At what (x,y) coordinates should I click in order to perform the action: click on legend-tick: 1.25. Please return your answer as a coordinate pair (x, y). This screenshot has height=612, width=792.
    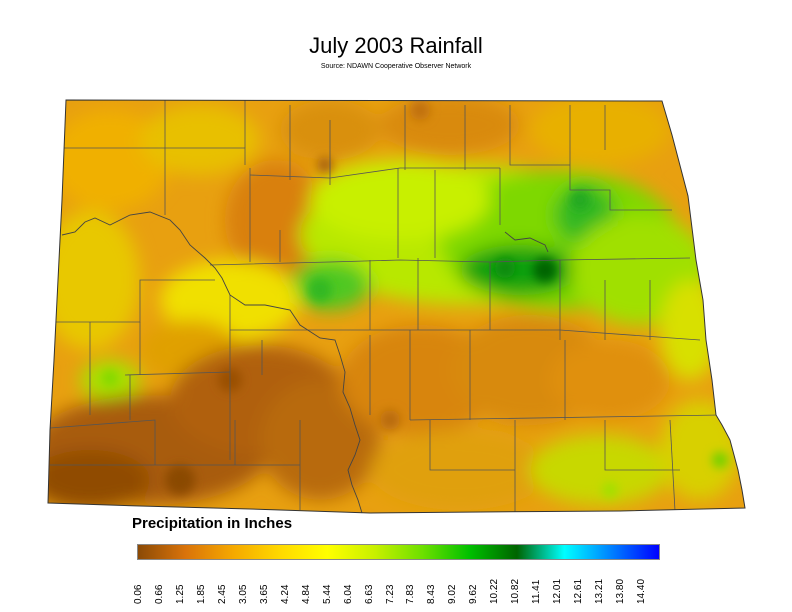
    Looking at the image, I should click on (180, 594).